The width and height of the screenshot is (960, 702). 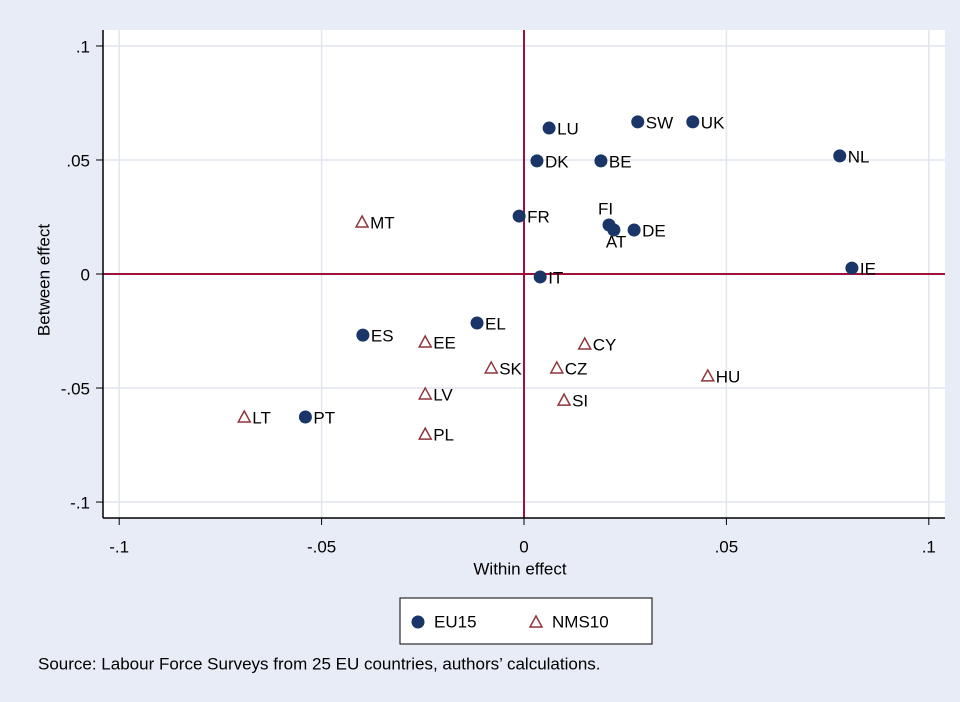 What do you see at coordinates (85, 274) in the screenshot?
I see `y-tick-label: 0` at bounding box center [85, 274].